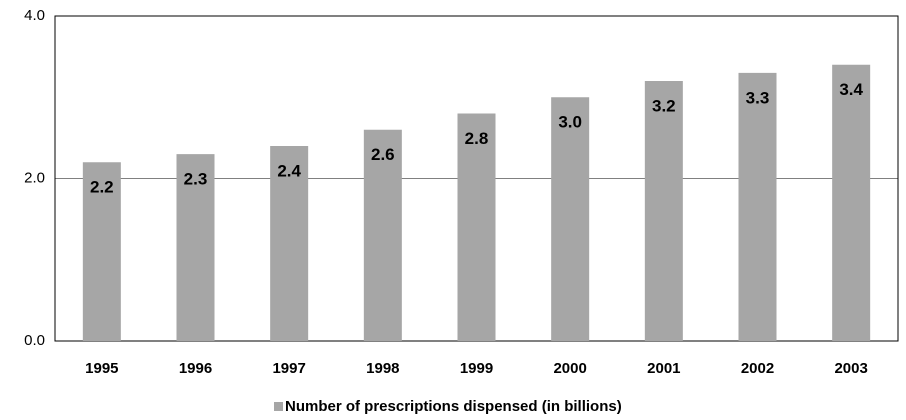 The width and height of the screenshot is (906, 420). What do you see at coordinates (102, 187) in the screenshot?
I see `data-label: 2.2` at bounding box center [102, 187].